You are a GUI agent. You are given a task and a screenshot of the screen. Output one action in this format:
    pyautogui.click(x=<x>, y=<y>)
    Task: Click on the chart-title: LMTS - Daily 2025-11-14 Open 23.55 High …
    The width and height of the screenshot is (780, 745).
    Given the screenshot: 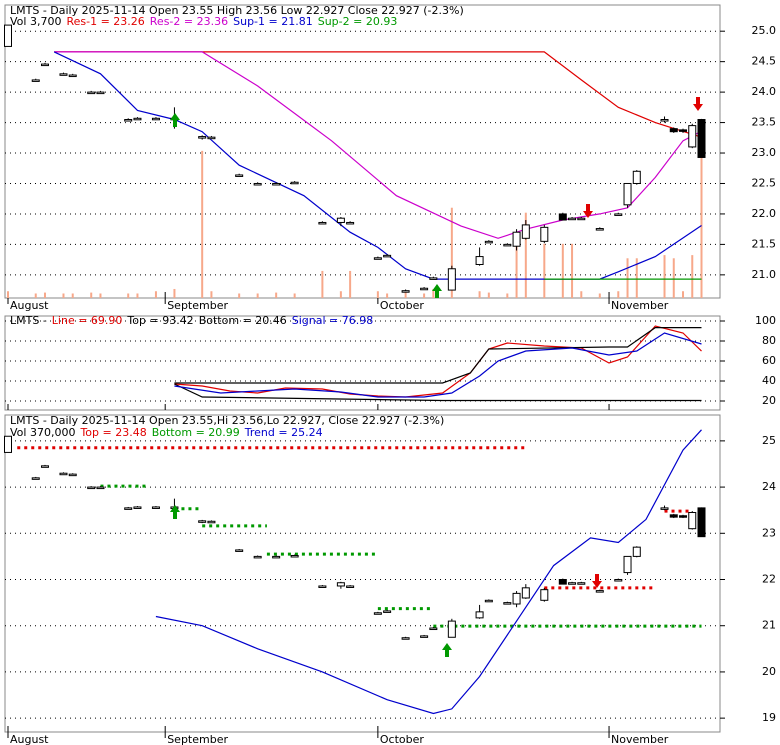 What is the action you would take?
    pyautogui.click(x=237, y=10)
    